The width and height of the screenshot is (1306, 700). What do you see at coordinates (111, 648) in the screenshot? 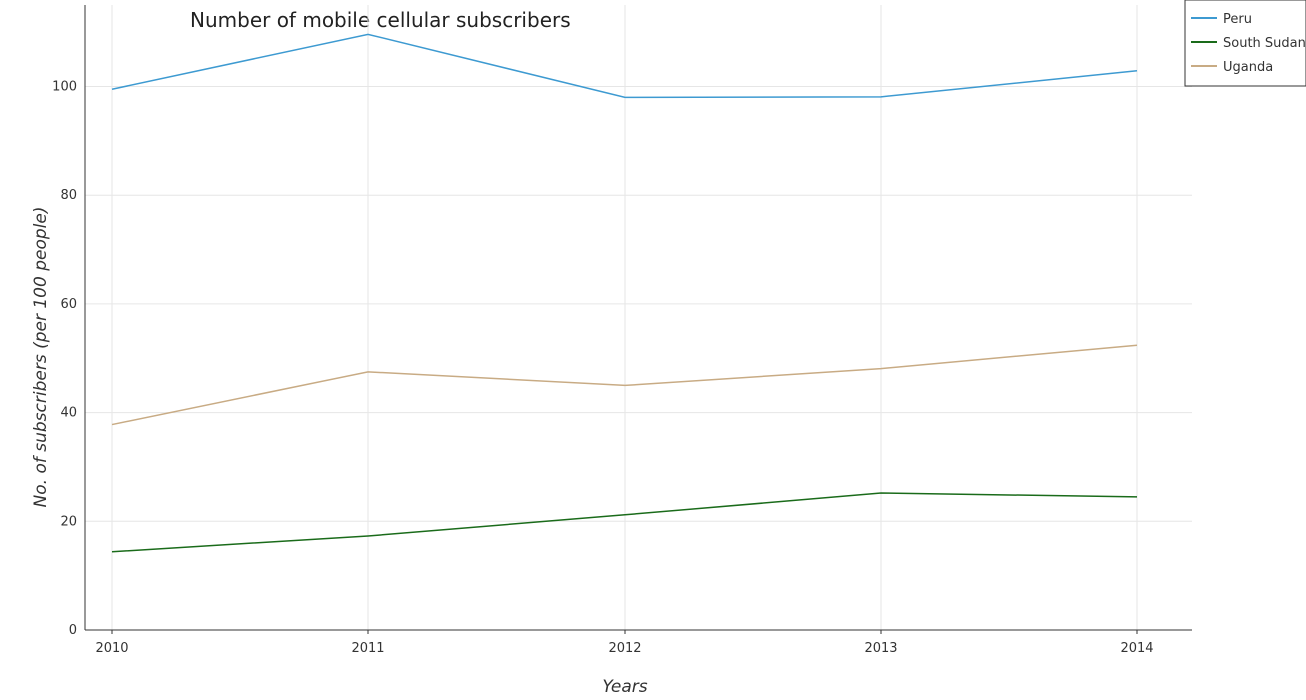
I see `x-tick-label: 2010` at bounding box center [111, 648].